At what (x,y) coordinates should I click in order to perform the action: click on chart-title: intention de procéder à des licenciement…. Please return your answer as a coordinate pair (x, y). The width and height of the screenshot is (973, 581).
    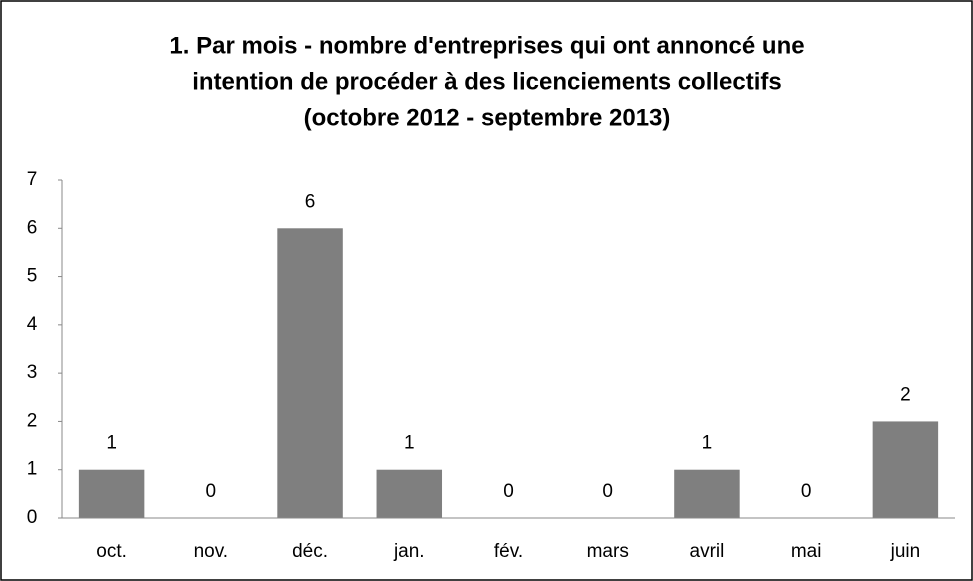
    Looking at the image, I should click on (487, 81).